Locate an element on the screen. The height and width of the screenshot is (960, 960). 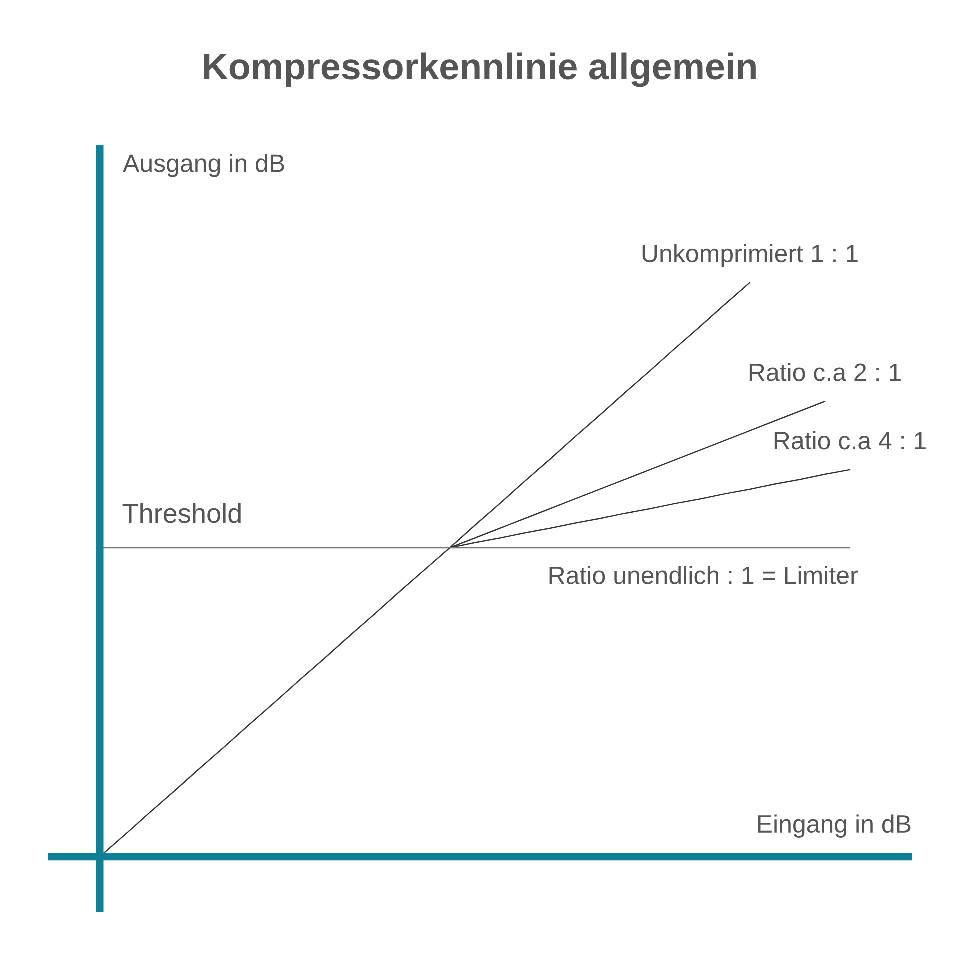
series-label: Ratio c.a 4 : 1 is located at coordinates (850, 440).